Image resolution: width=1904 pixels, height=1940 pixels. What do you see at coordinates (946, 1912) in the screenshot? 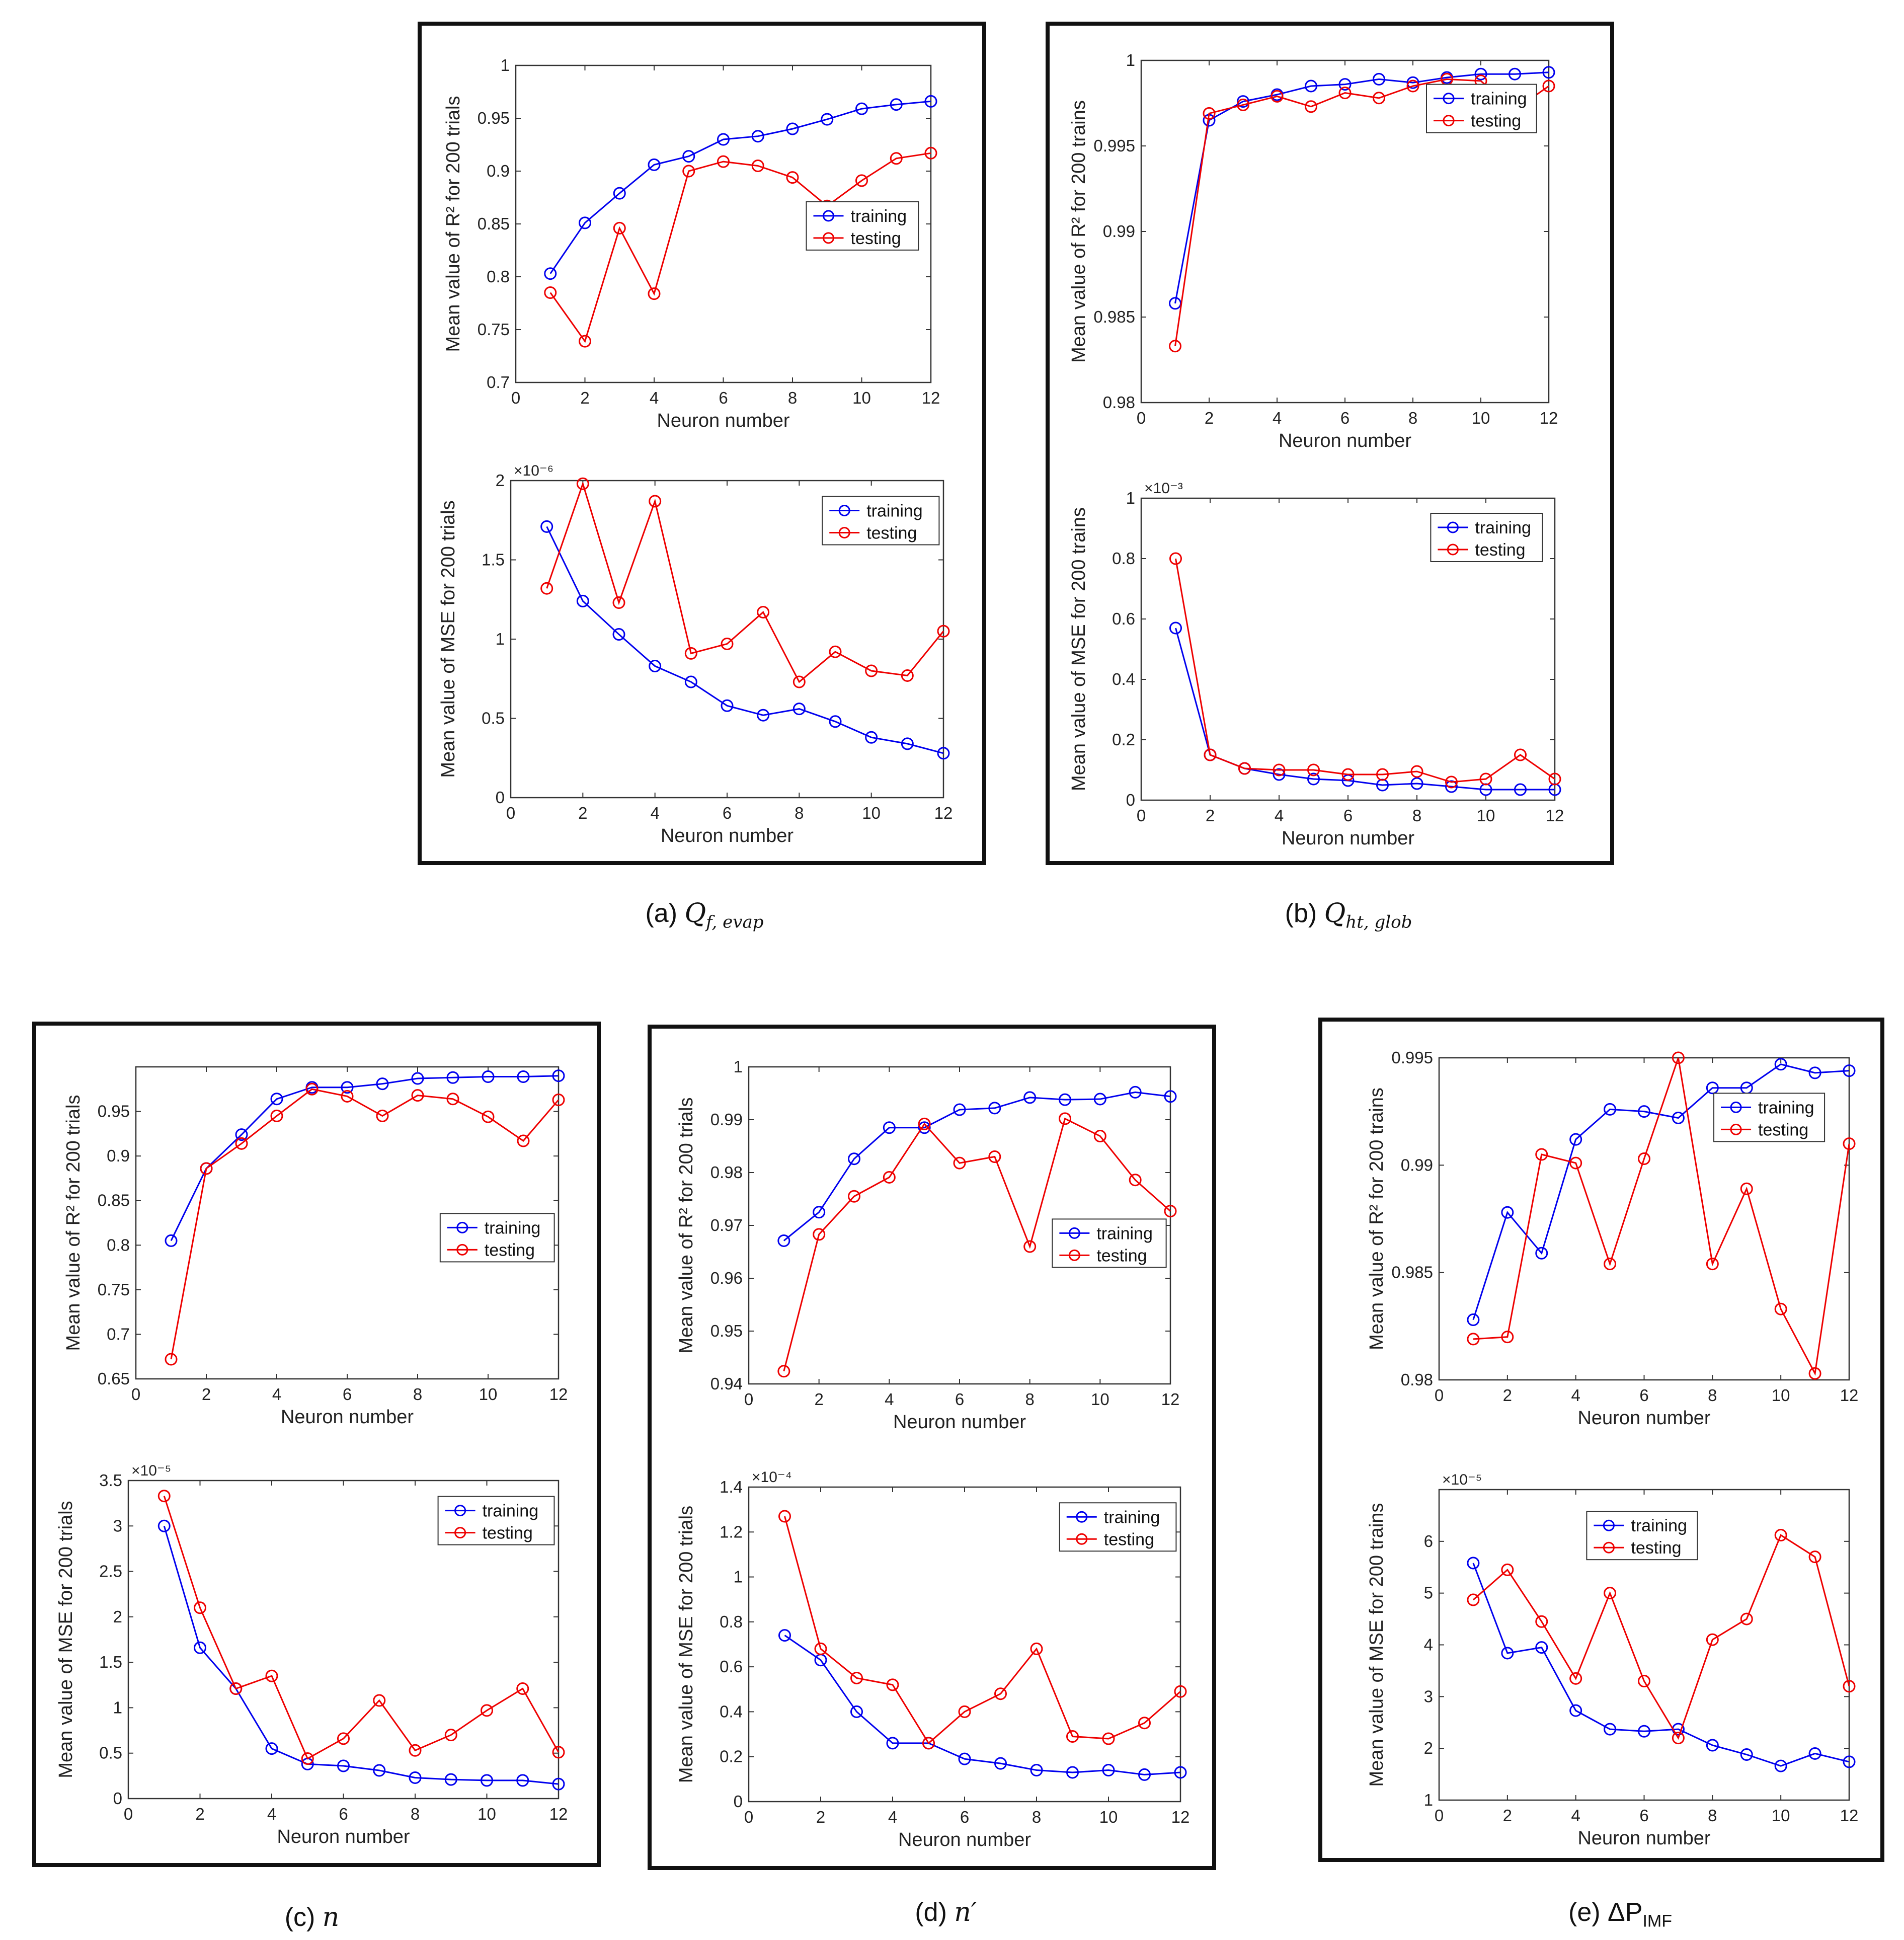
I see `caption-d: (d) n′` at bounding box center [946, 1912].